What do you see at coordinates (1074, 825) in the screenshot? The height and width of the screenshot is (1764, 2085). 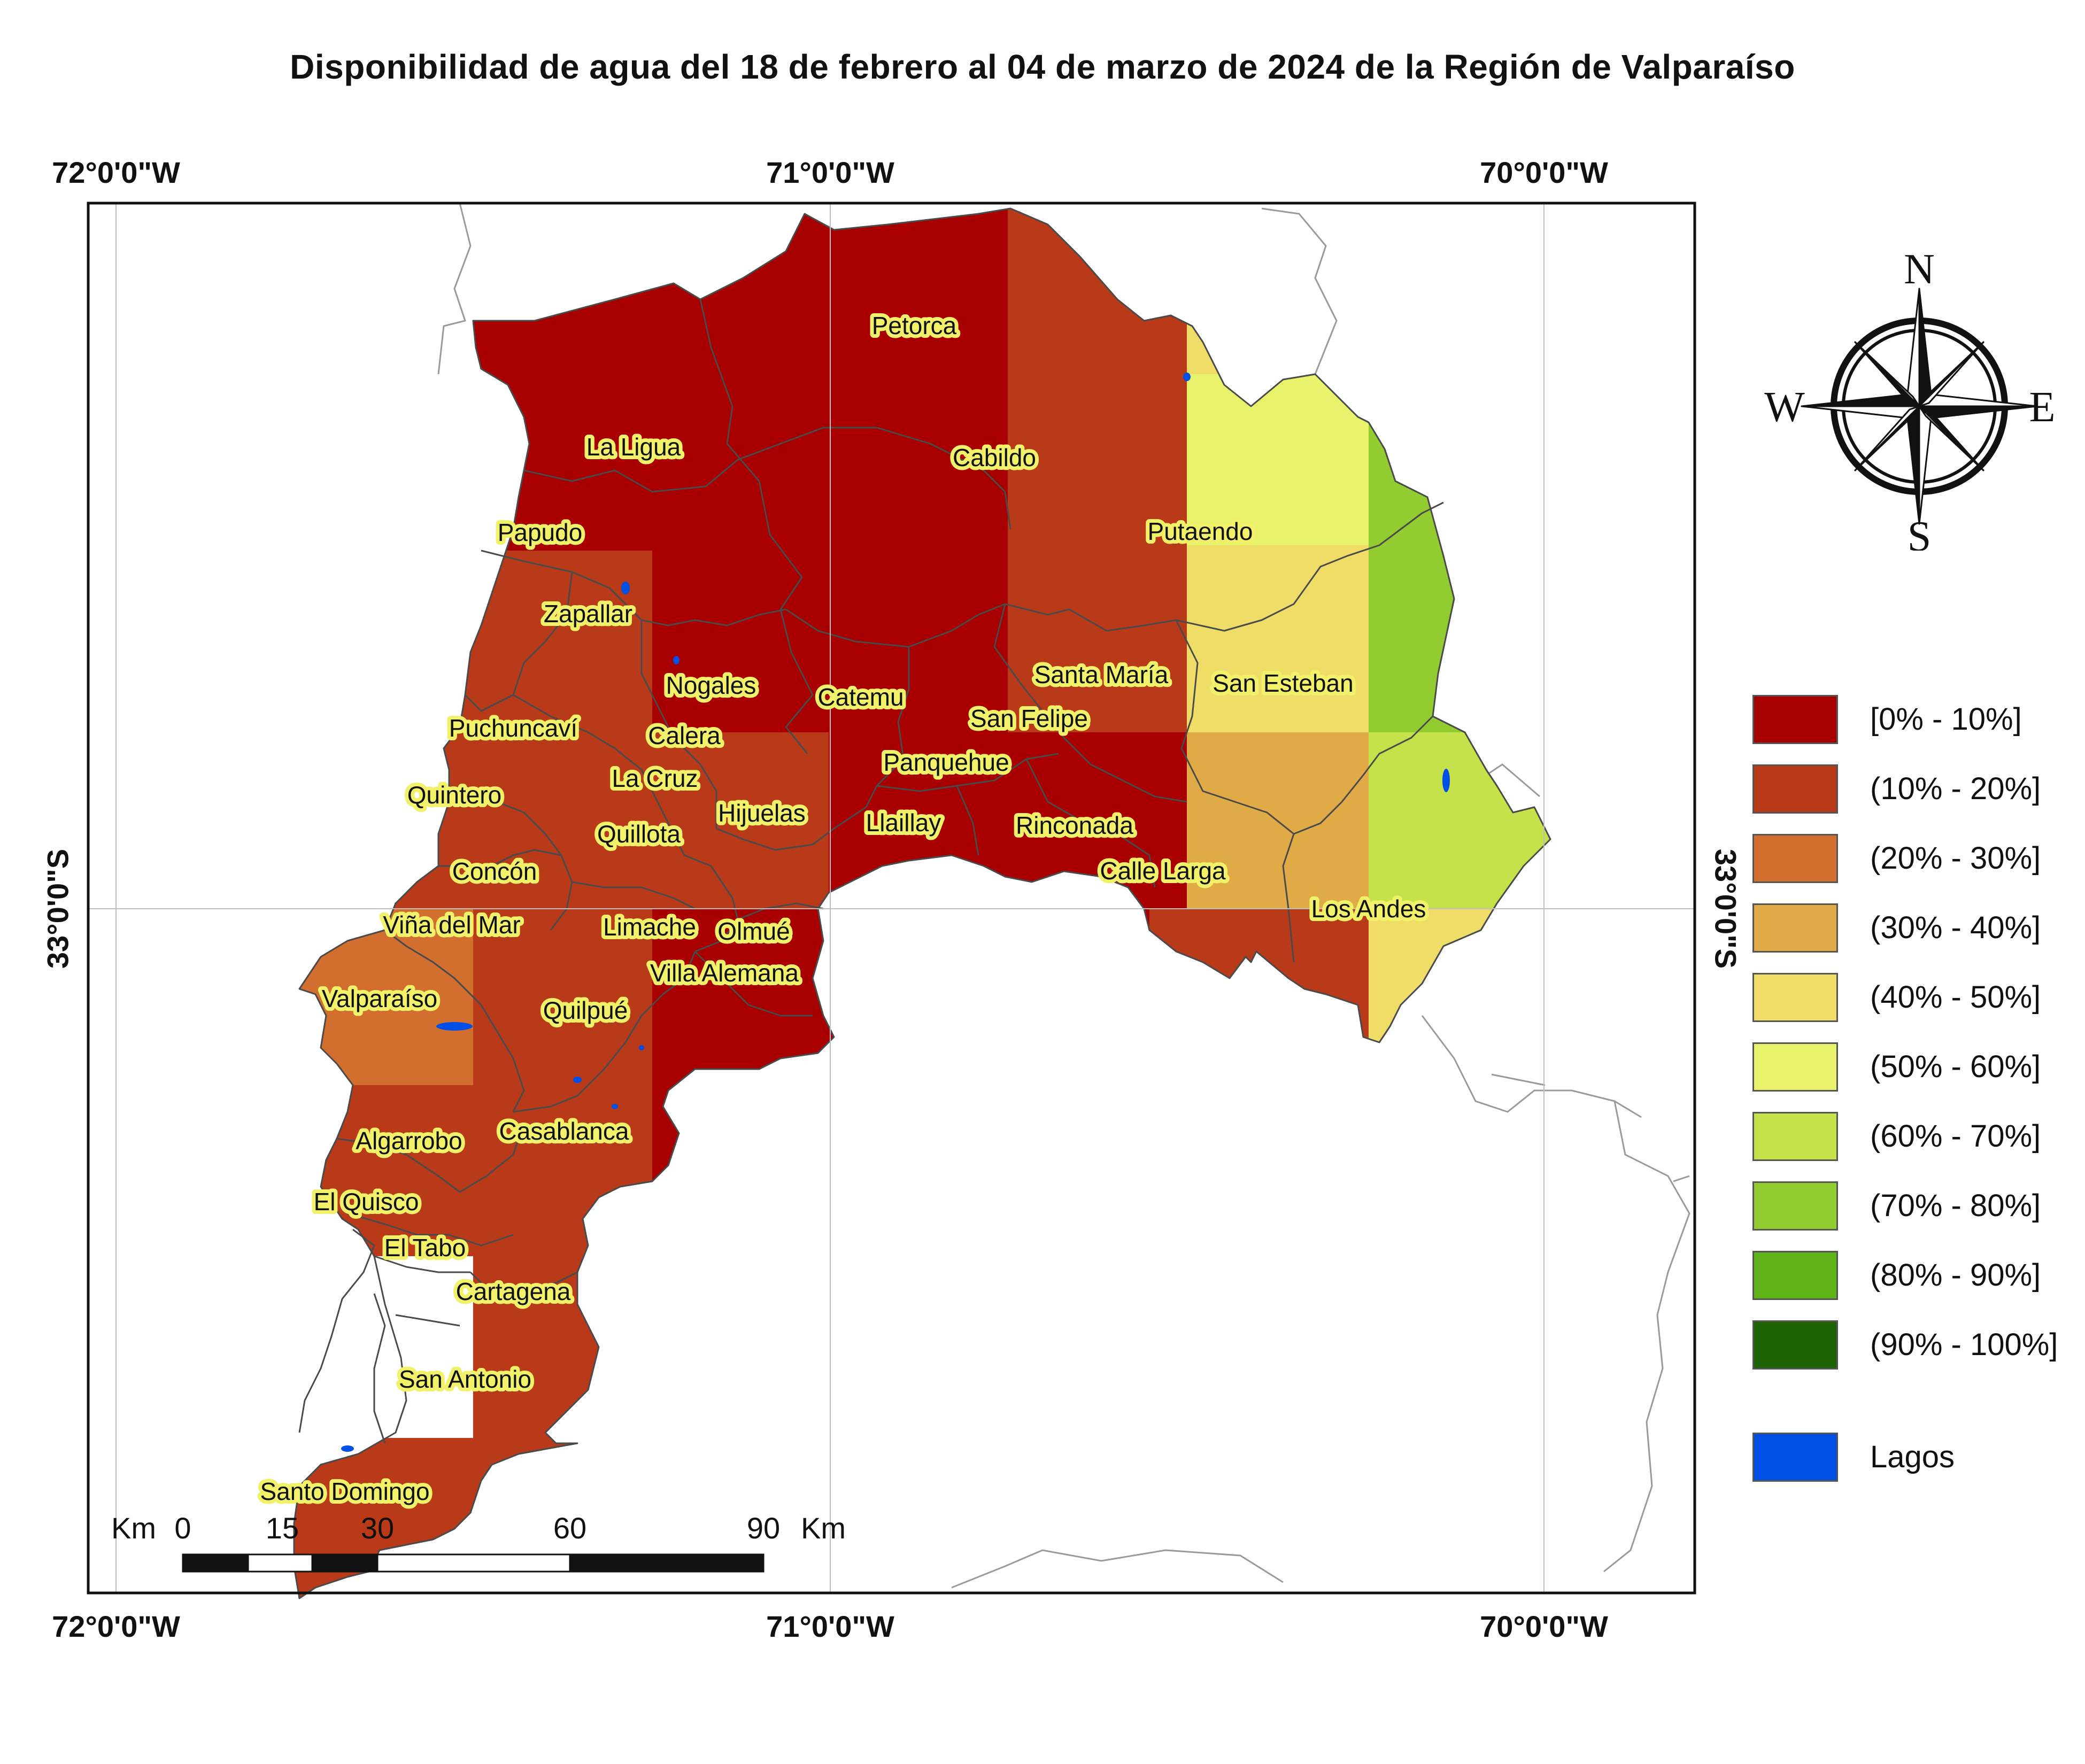 I see `commune-label-rinconada: Rinconada` at bounding box center [1074, 825].